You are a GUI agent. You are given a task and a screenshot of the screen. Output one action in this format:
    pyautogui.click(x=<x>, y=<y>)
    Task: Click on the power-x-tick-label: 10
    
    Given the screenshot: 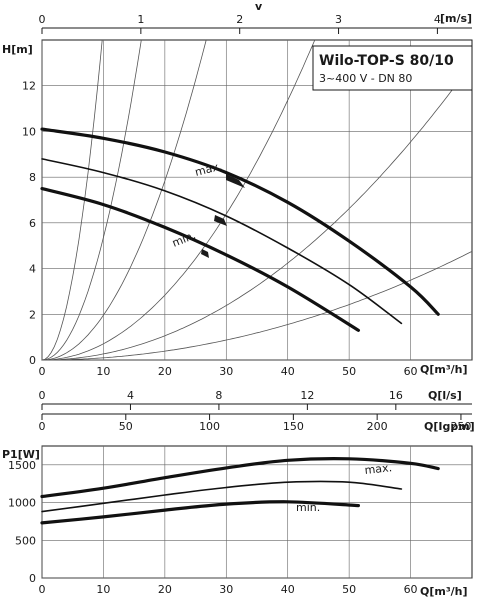 What is the action you would take?
    pyautogui.click(x=103, y=589)
    